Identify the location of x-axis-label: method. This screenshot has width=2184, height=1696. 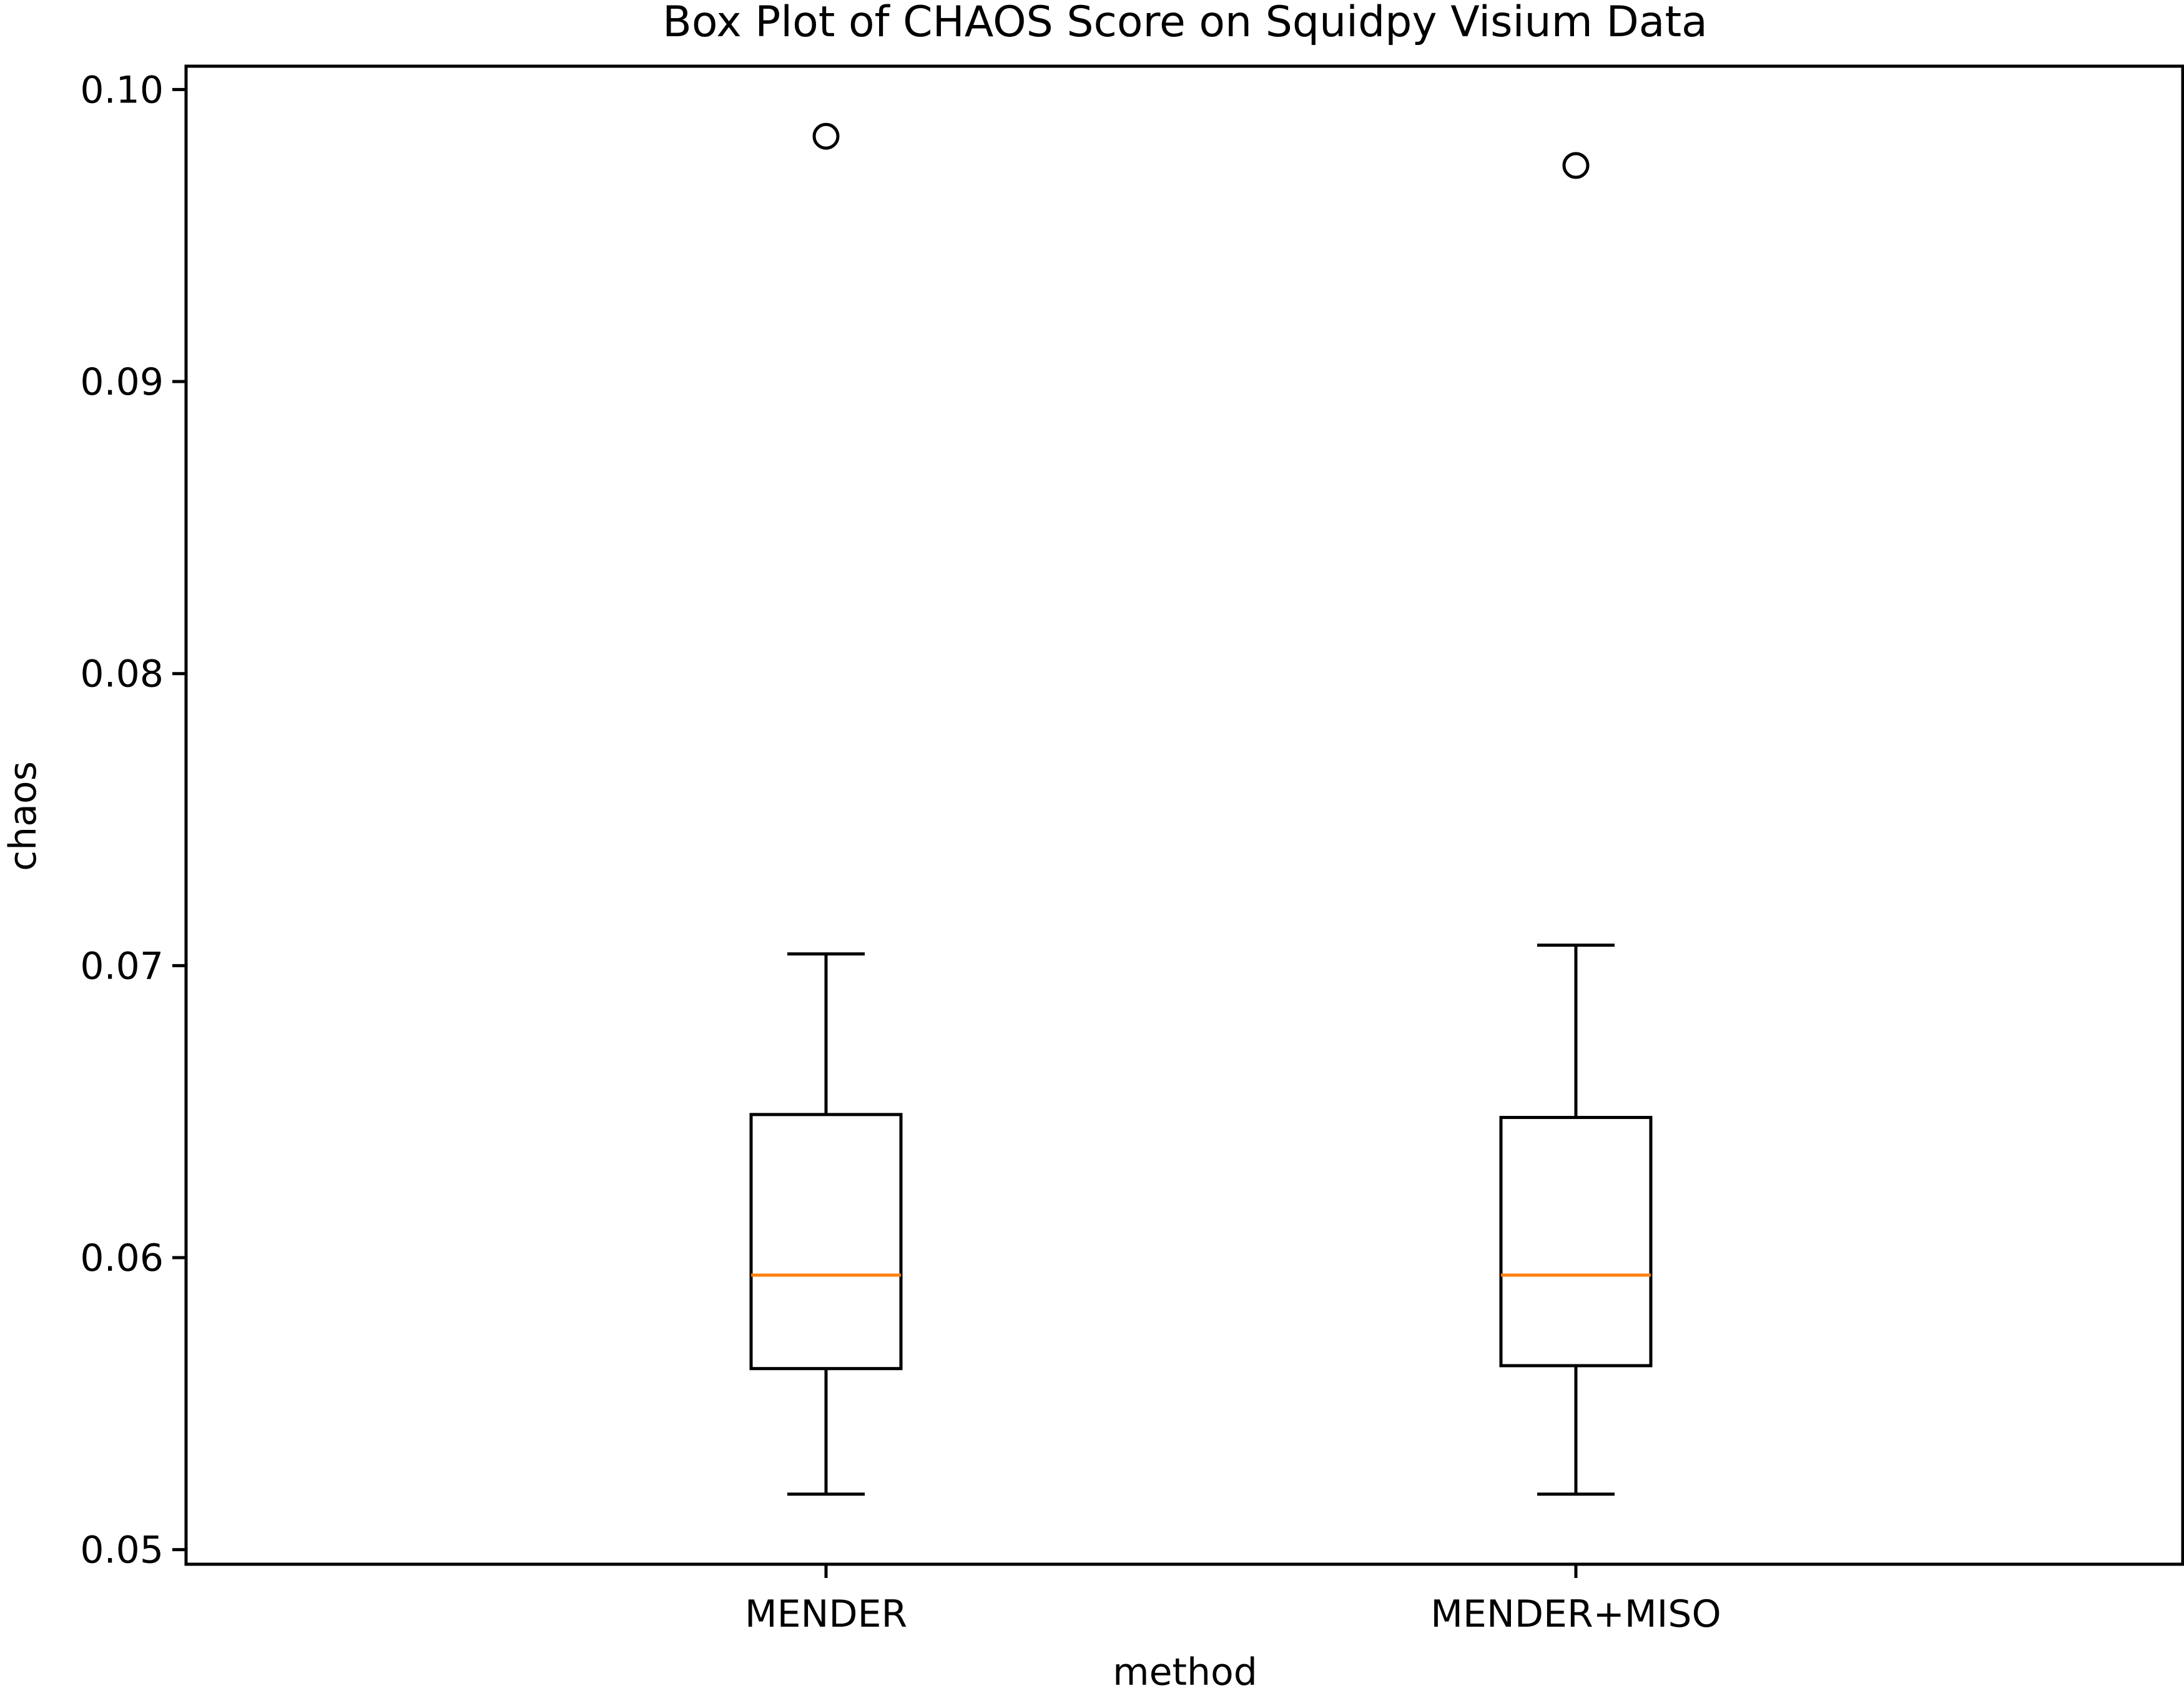
(1185, 1672).